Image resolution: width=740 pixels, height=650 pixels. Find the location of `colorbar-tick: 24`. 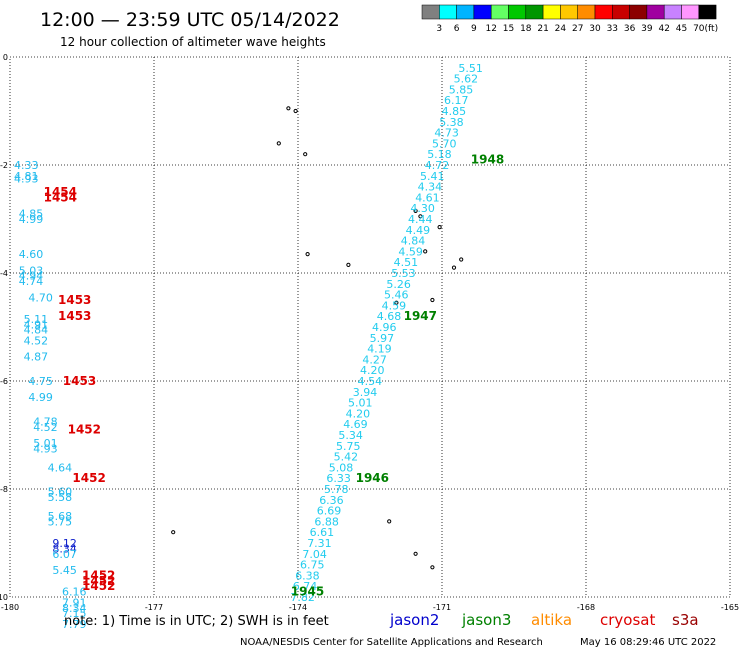

colorbar-tick: 24 is located at coordinates (561, 29).